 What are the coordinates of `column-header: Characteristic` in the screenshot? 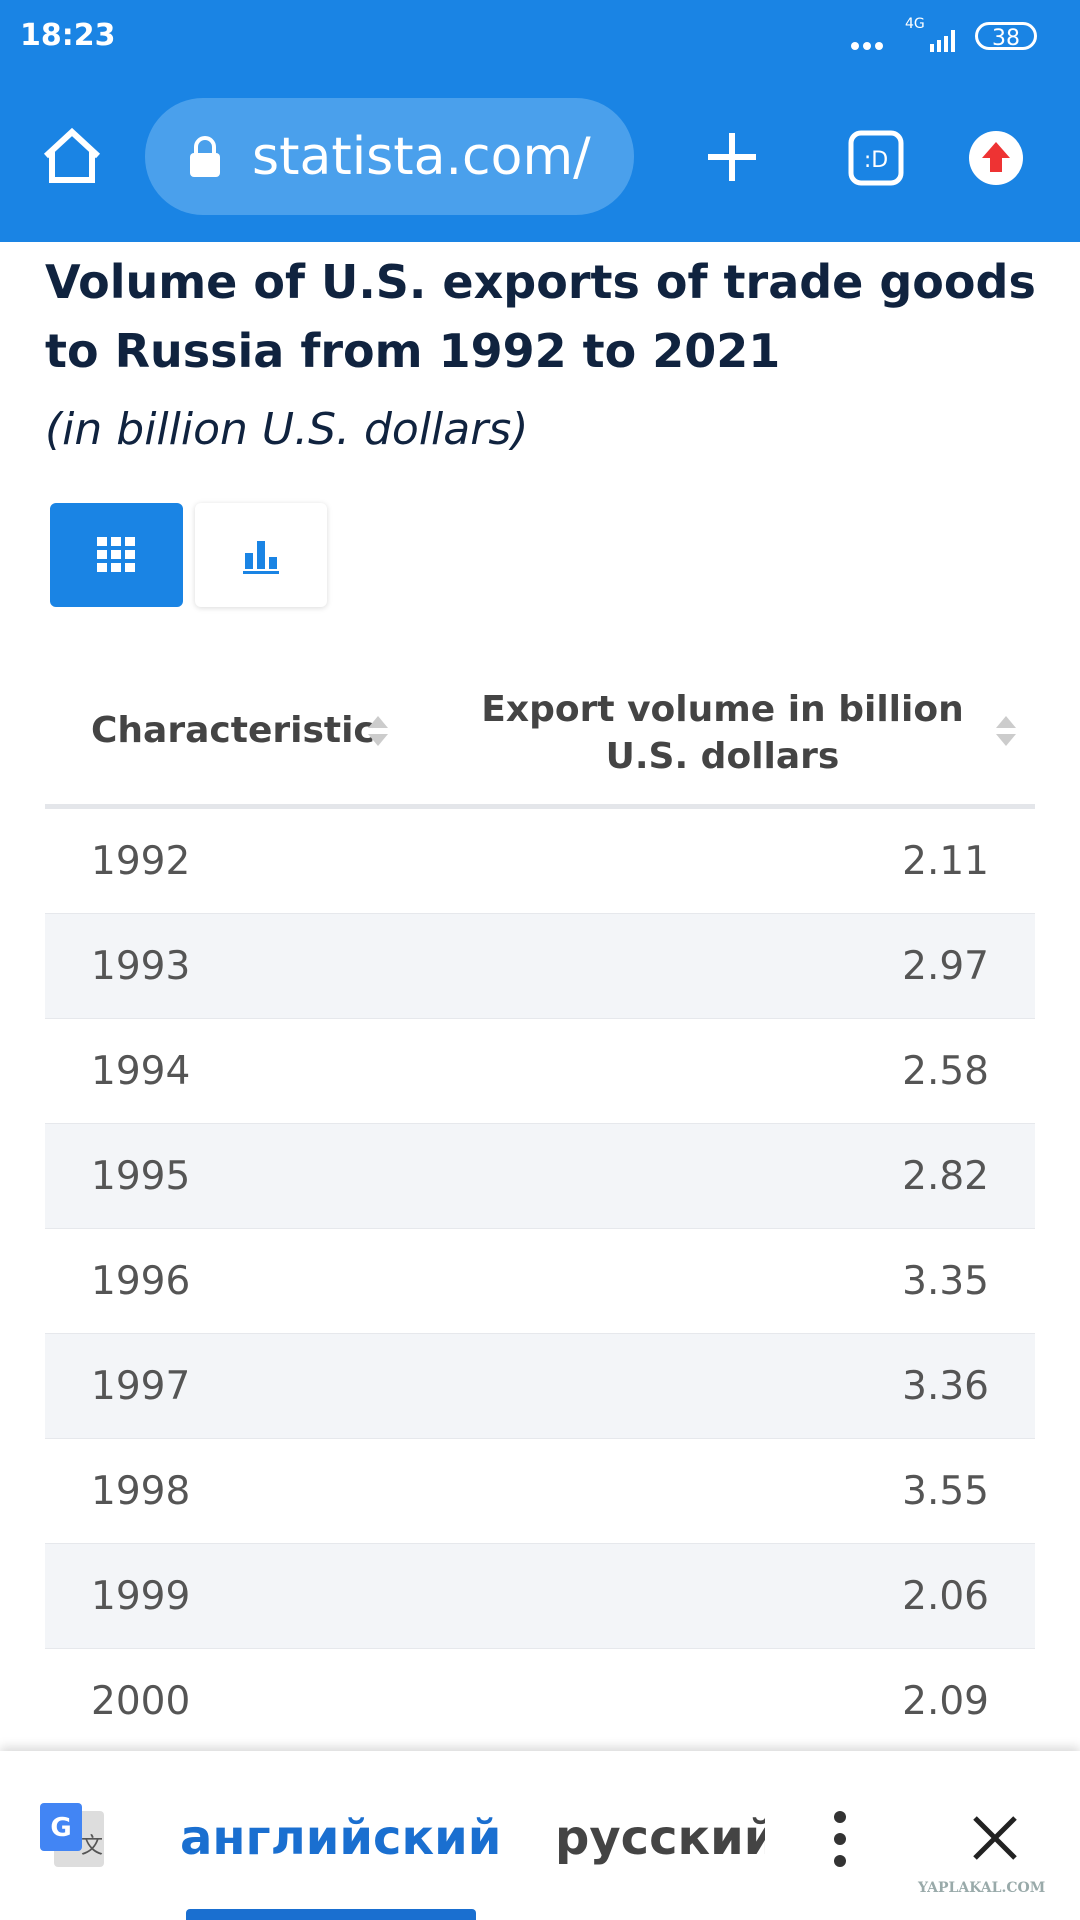 It's located at (233, 730).